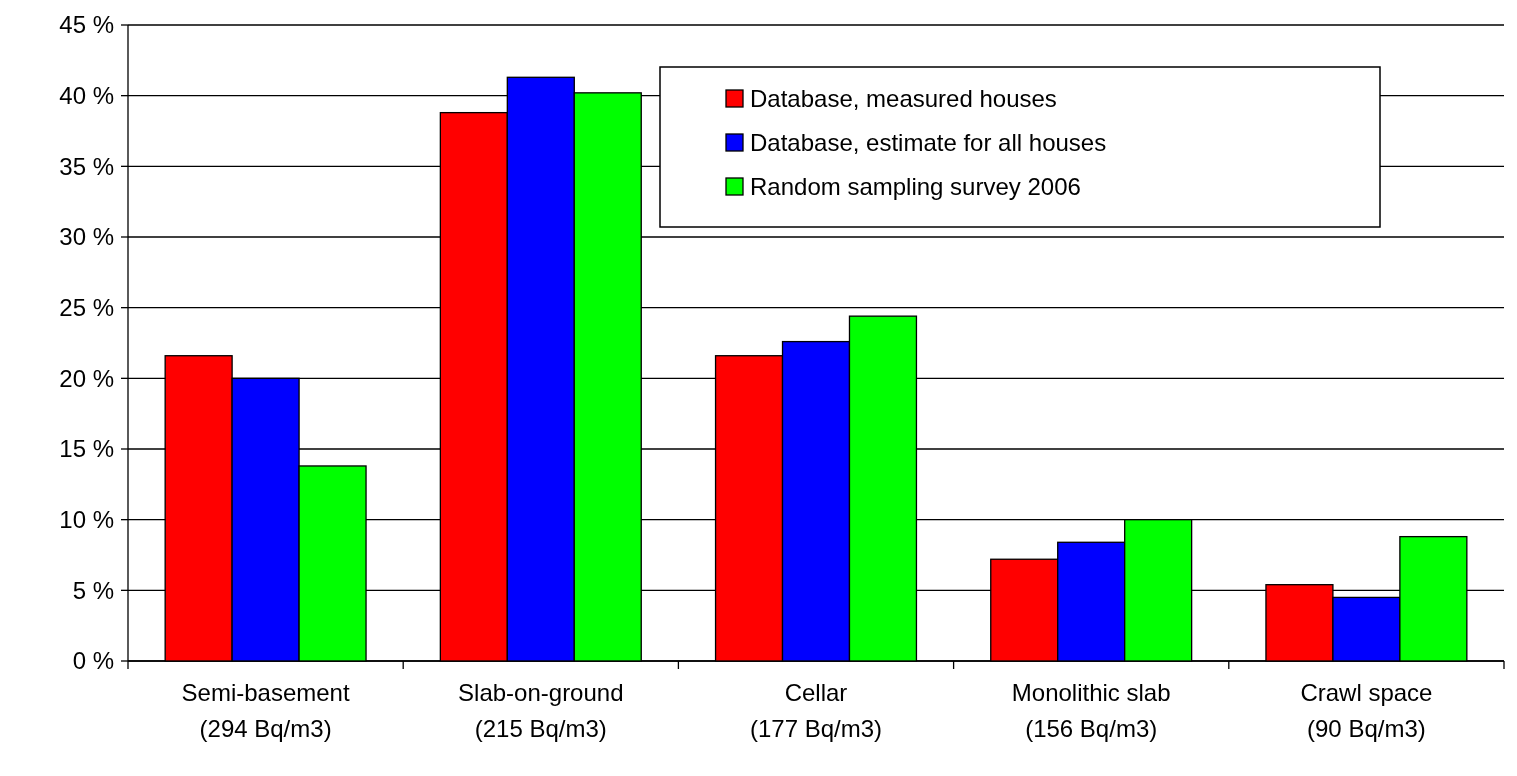  What do you see at coordinates (265, 710) in the screenshot?
I see `x-tick-label: Semi-basement (294 Bq/m3)` at bounding box center [265, 710].